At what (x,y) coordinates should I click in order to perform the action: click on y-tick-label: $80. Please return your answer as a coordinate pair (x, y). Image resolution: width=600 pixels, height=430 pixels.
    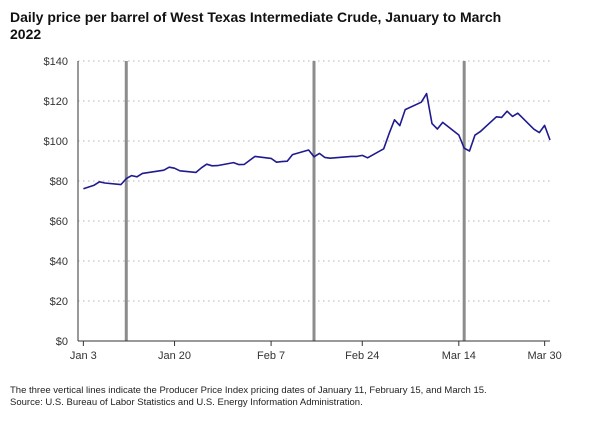
    Looking at the image, I should click on (59, 182).